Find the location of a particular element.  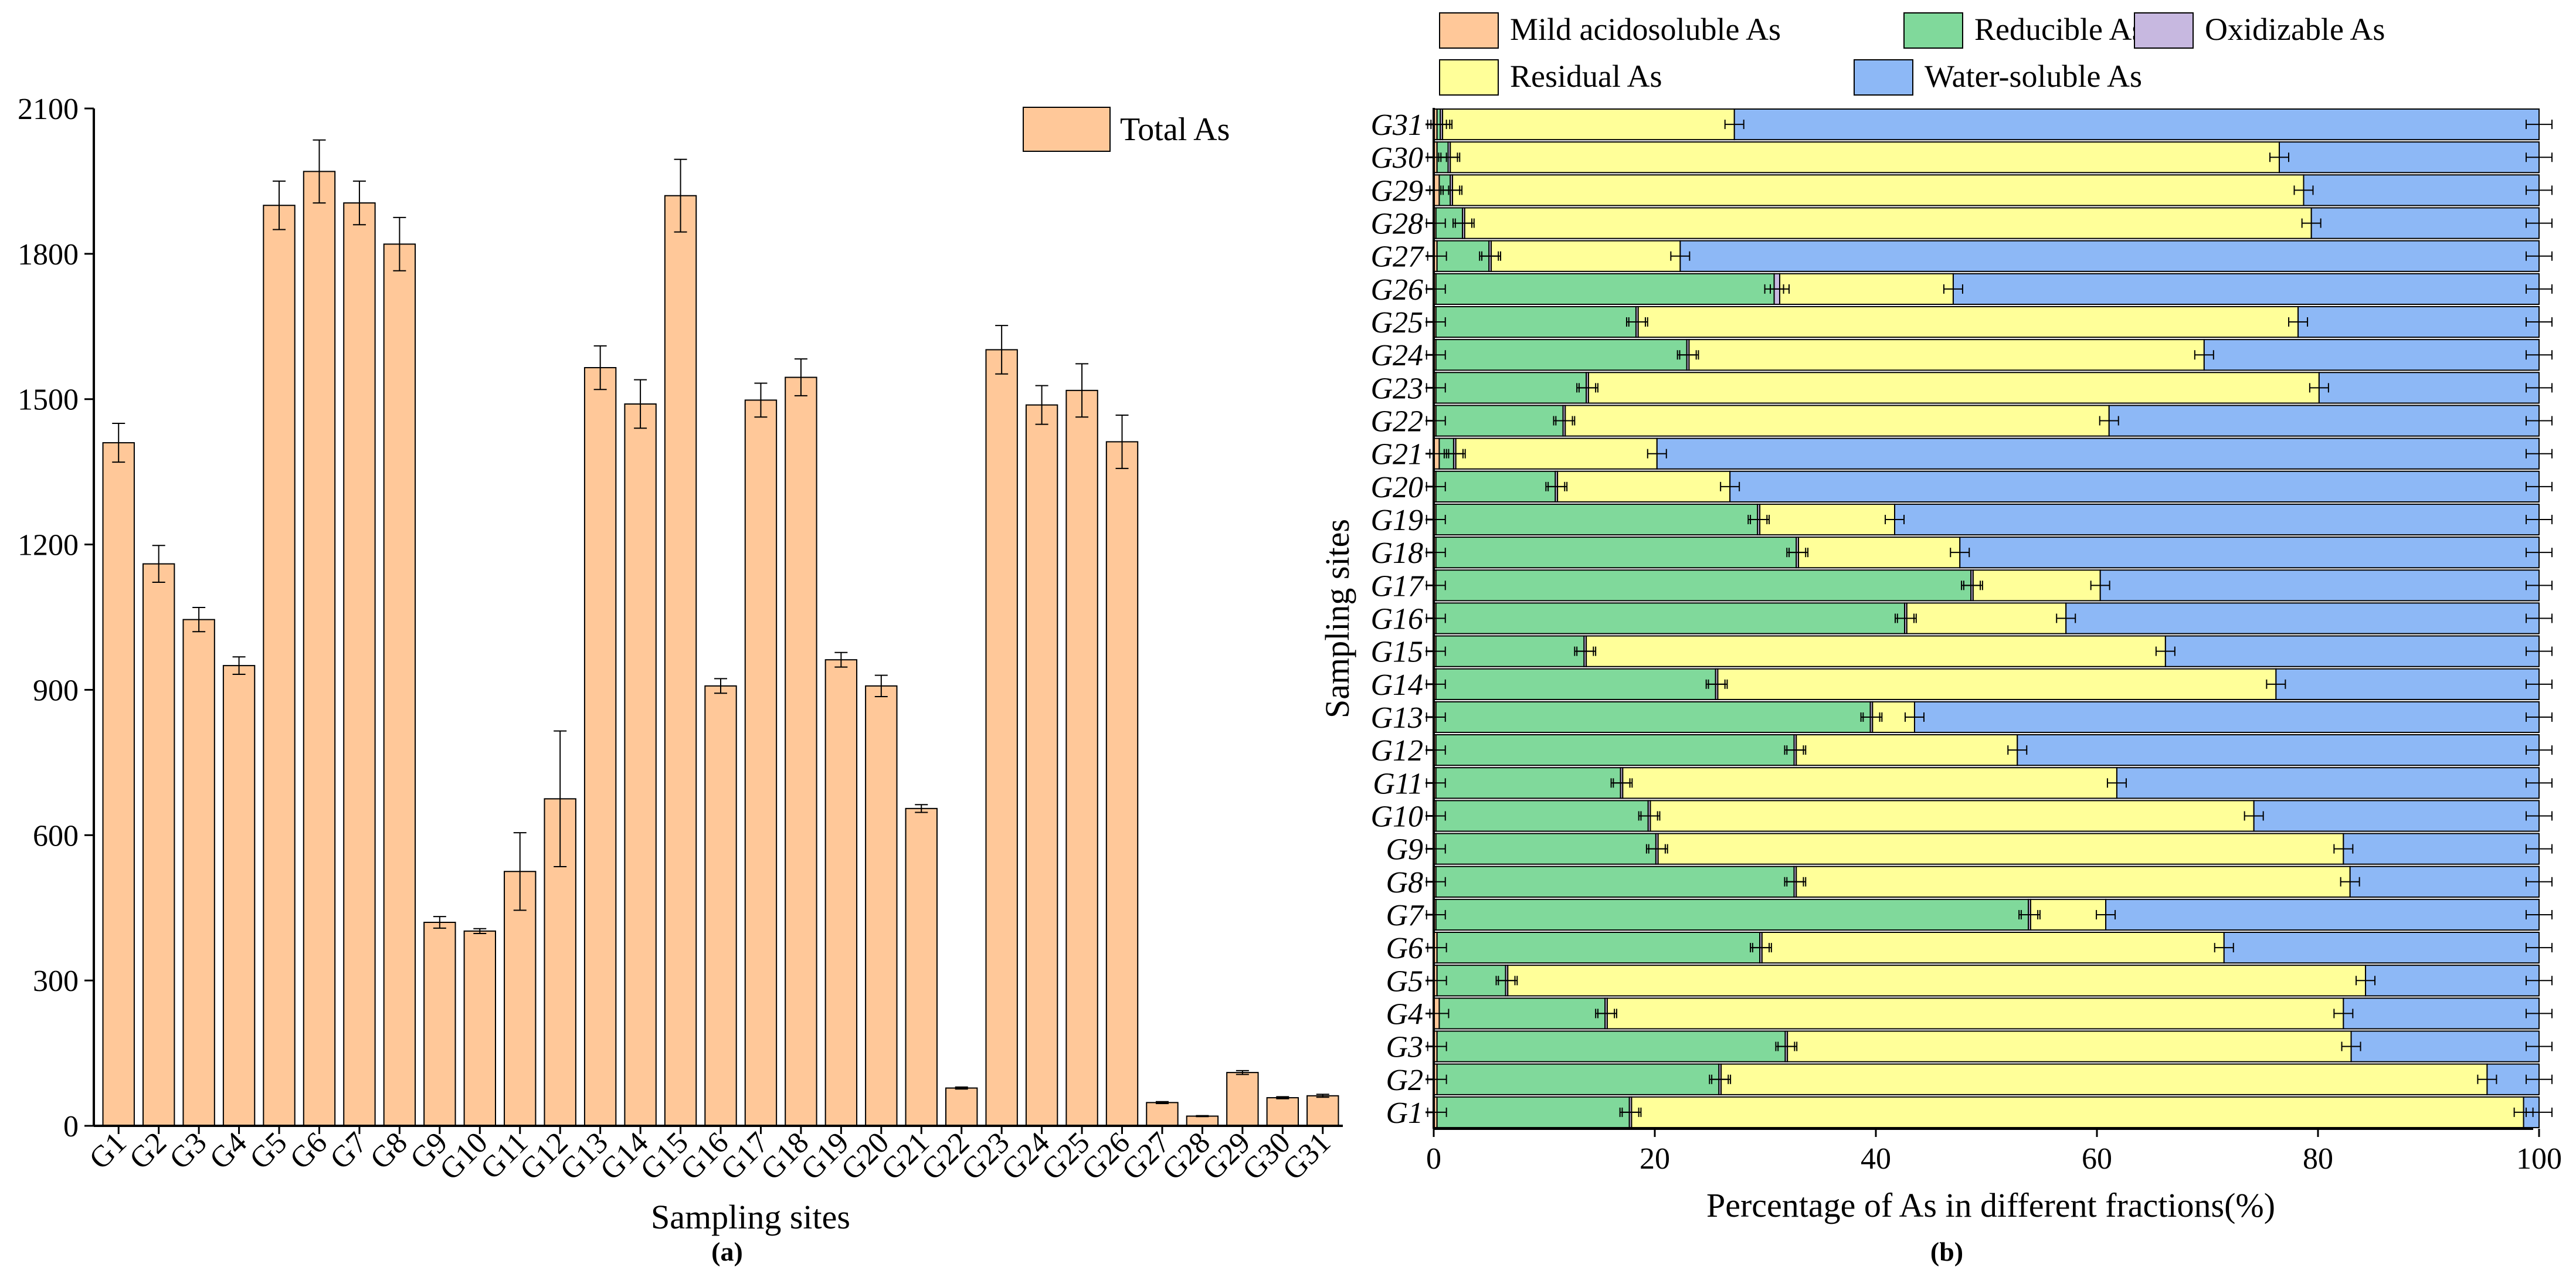

segment-water-soluble-as-g24 is located at coordinates (2371, 355).